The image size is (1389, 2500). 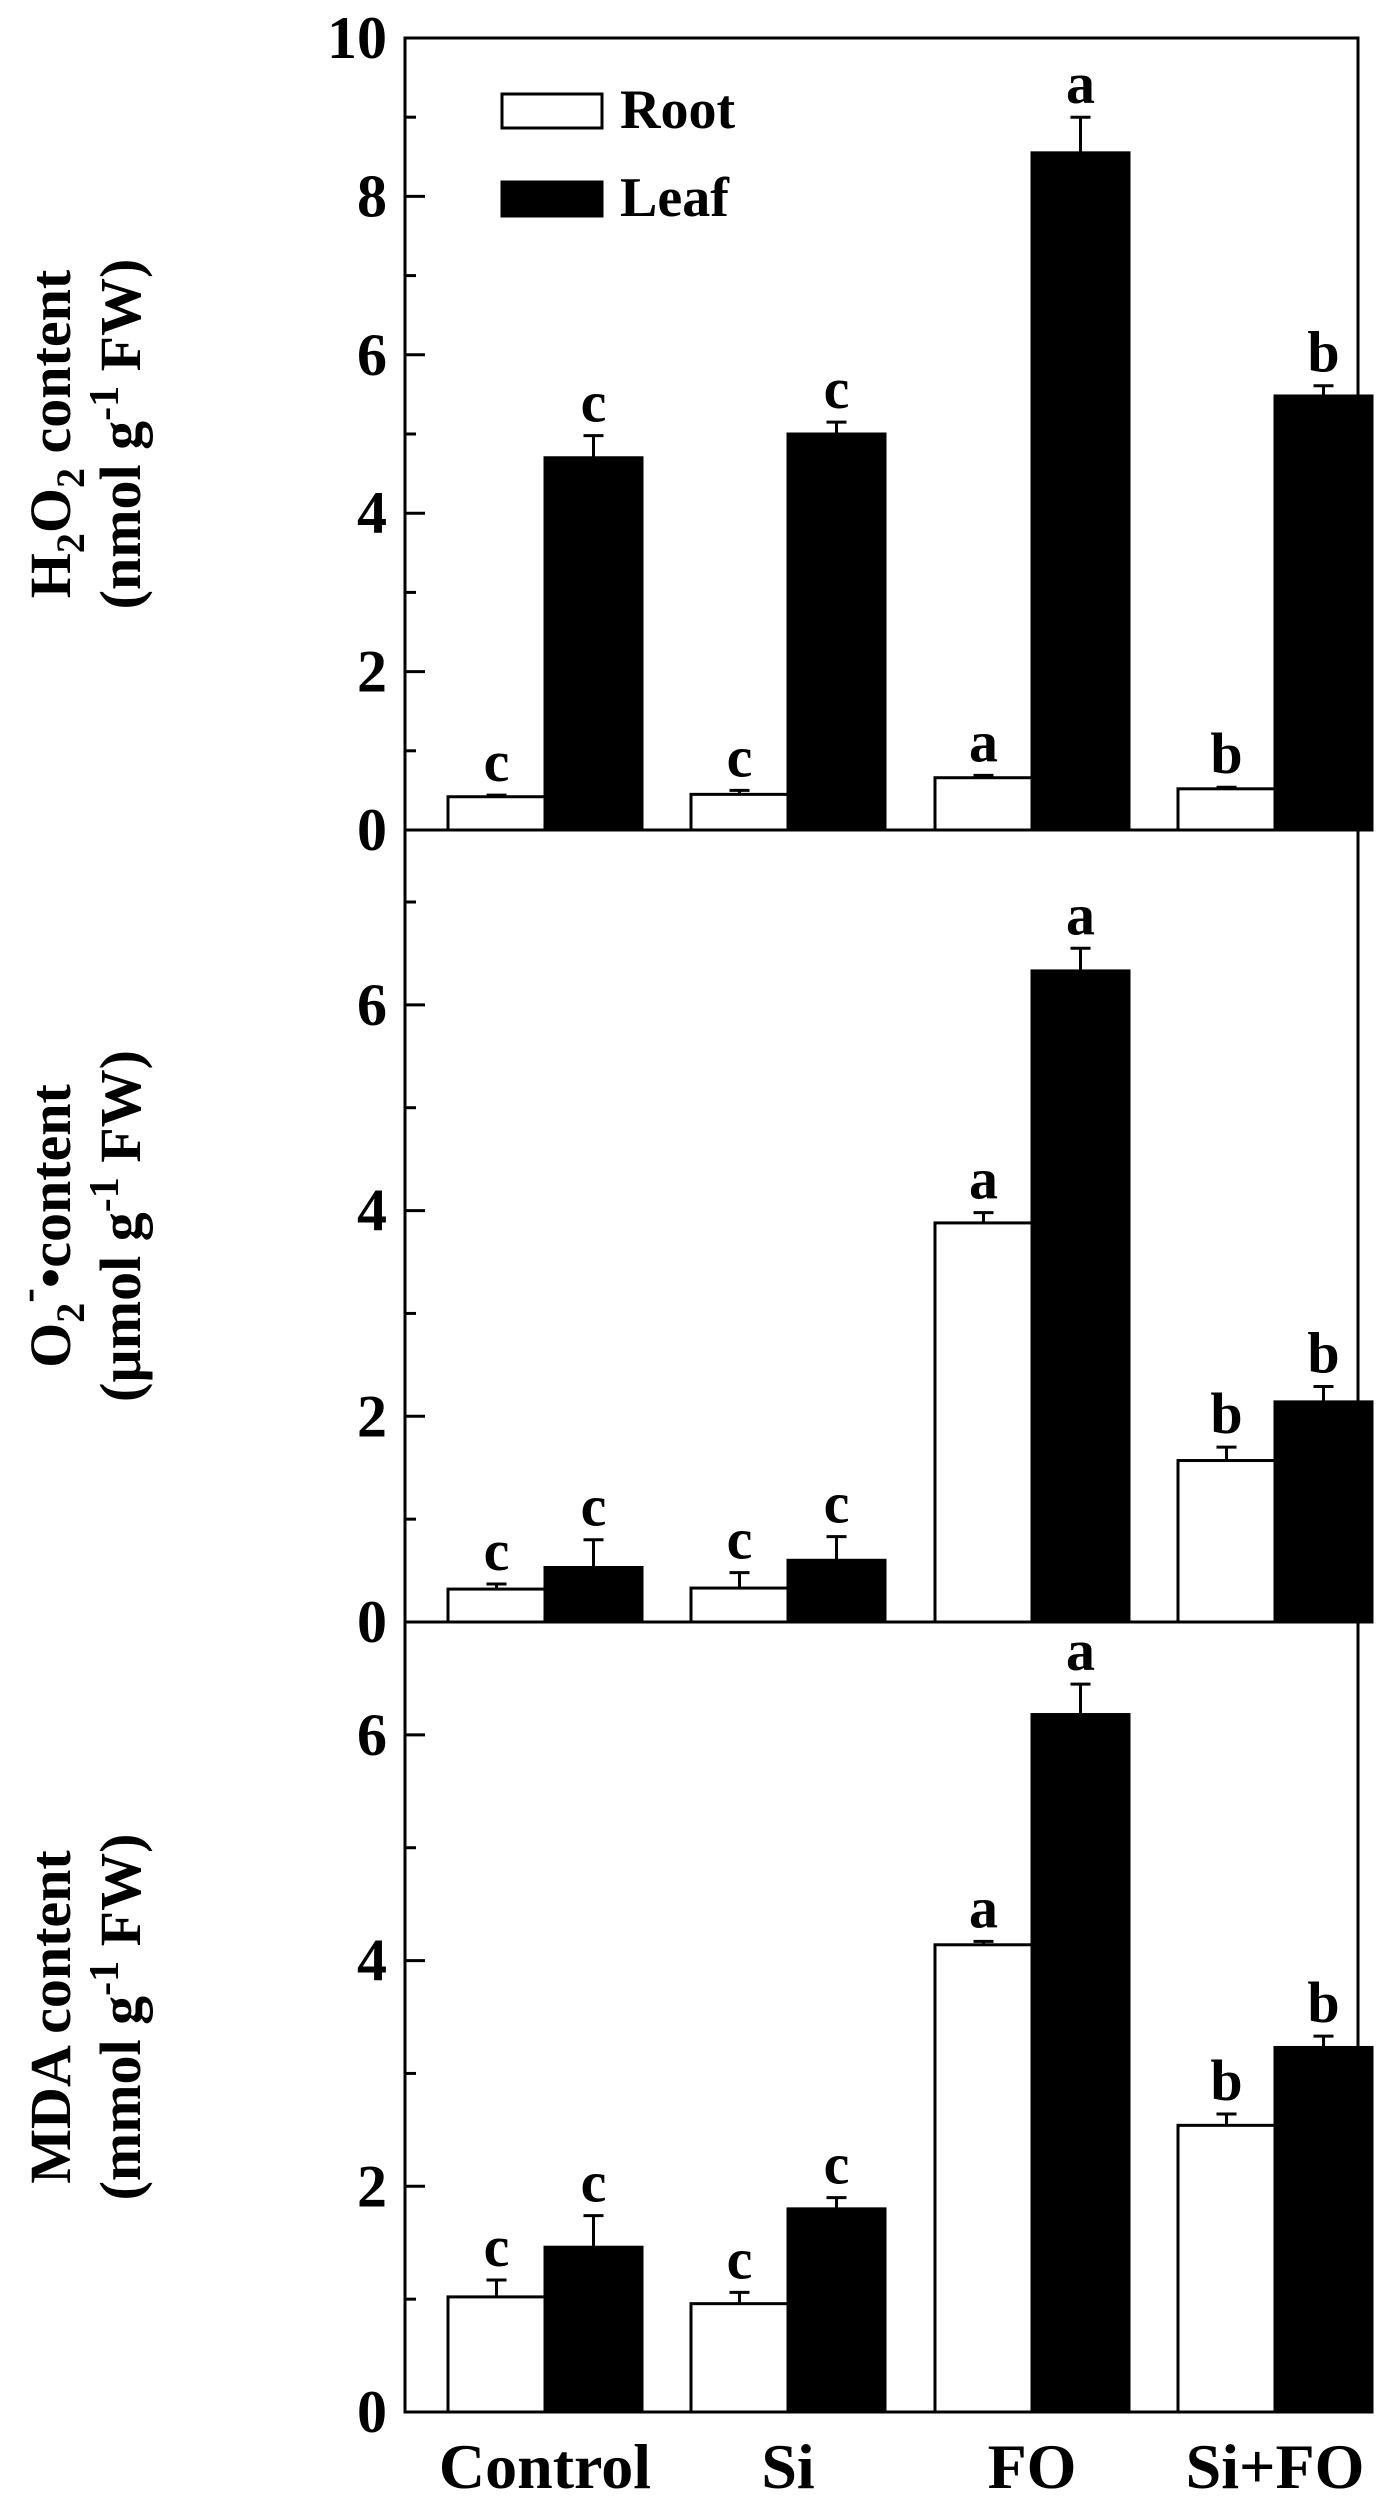 I want to click on ylabel-part: H, so click(x=50, y=575).